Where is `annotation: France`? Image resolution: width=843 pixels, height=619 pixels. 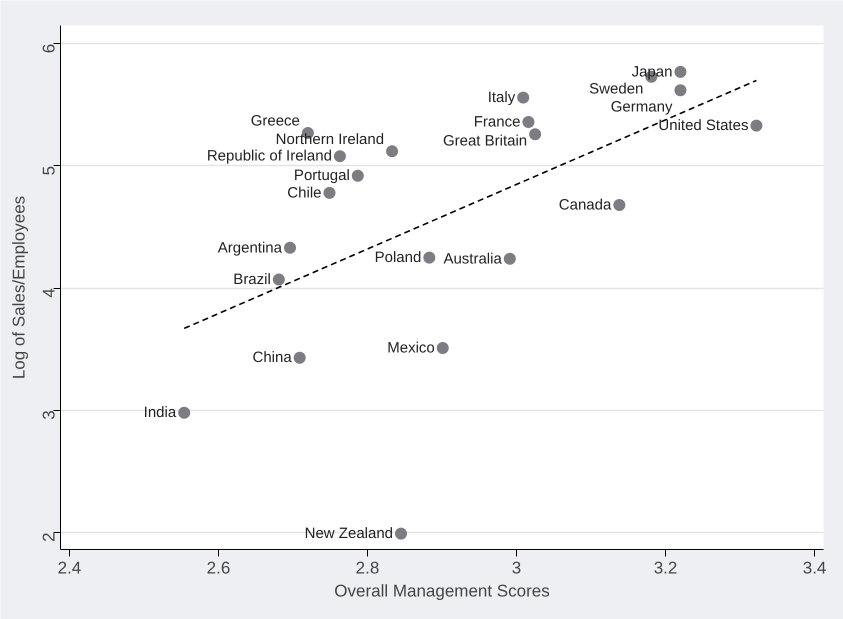 annotation: France is located at coordinates (497, 121).